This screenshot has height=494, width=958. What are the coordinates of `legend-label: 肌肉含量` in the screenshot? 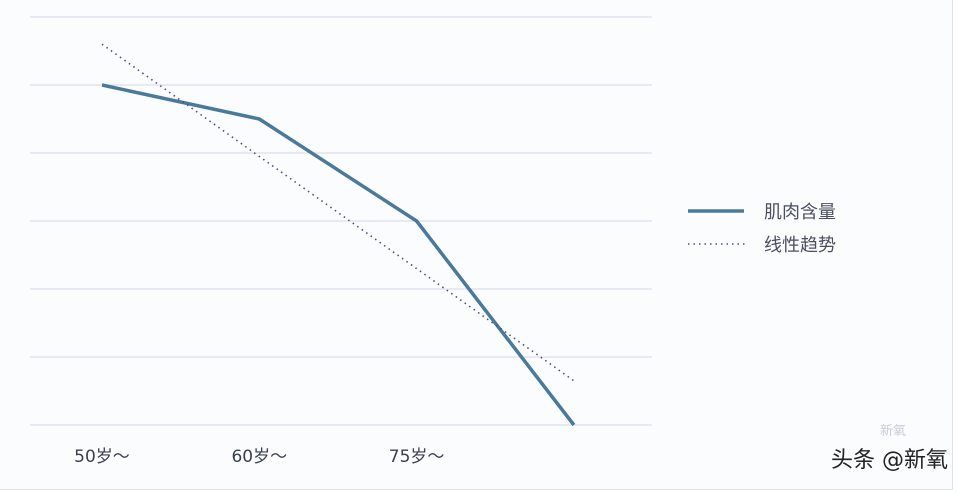 It's located at (800, 212).